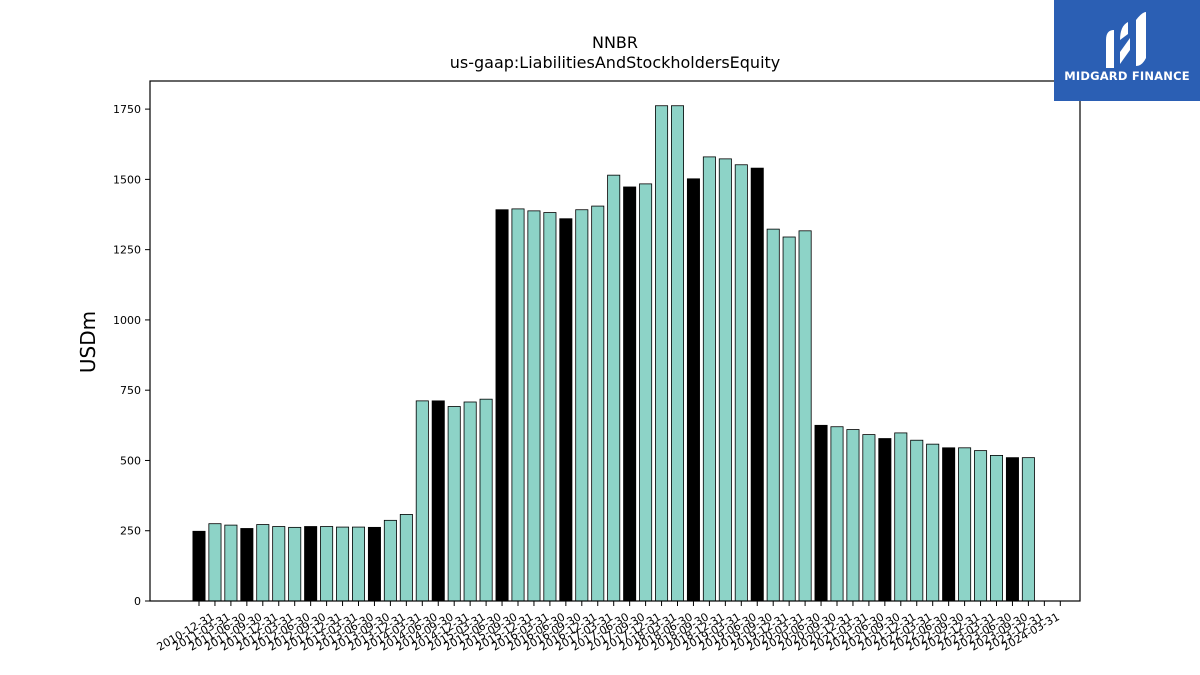  I want to click on y-tick-label: 250, so click(130, 531).